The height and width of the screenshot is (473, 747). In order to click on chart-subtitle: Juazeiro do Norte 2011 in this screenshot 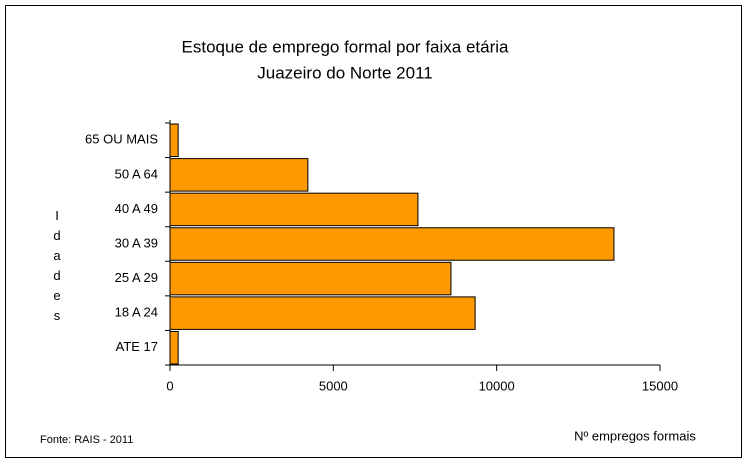, I will do `click(344, 72)`.